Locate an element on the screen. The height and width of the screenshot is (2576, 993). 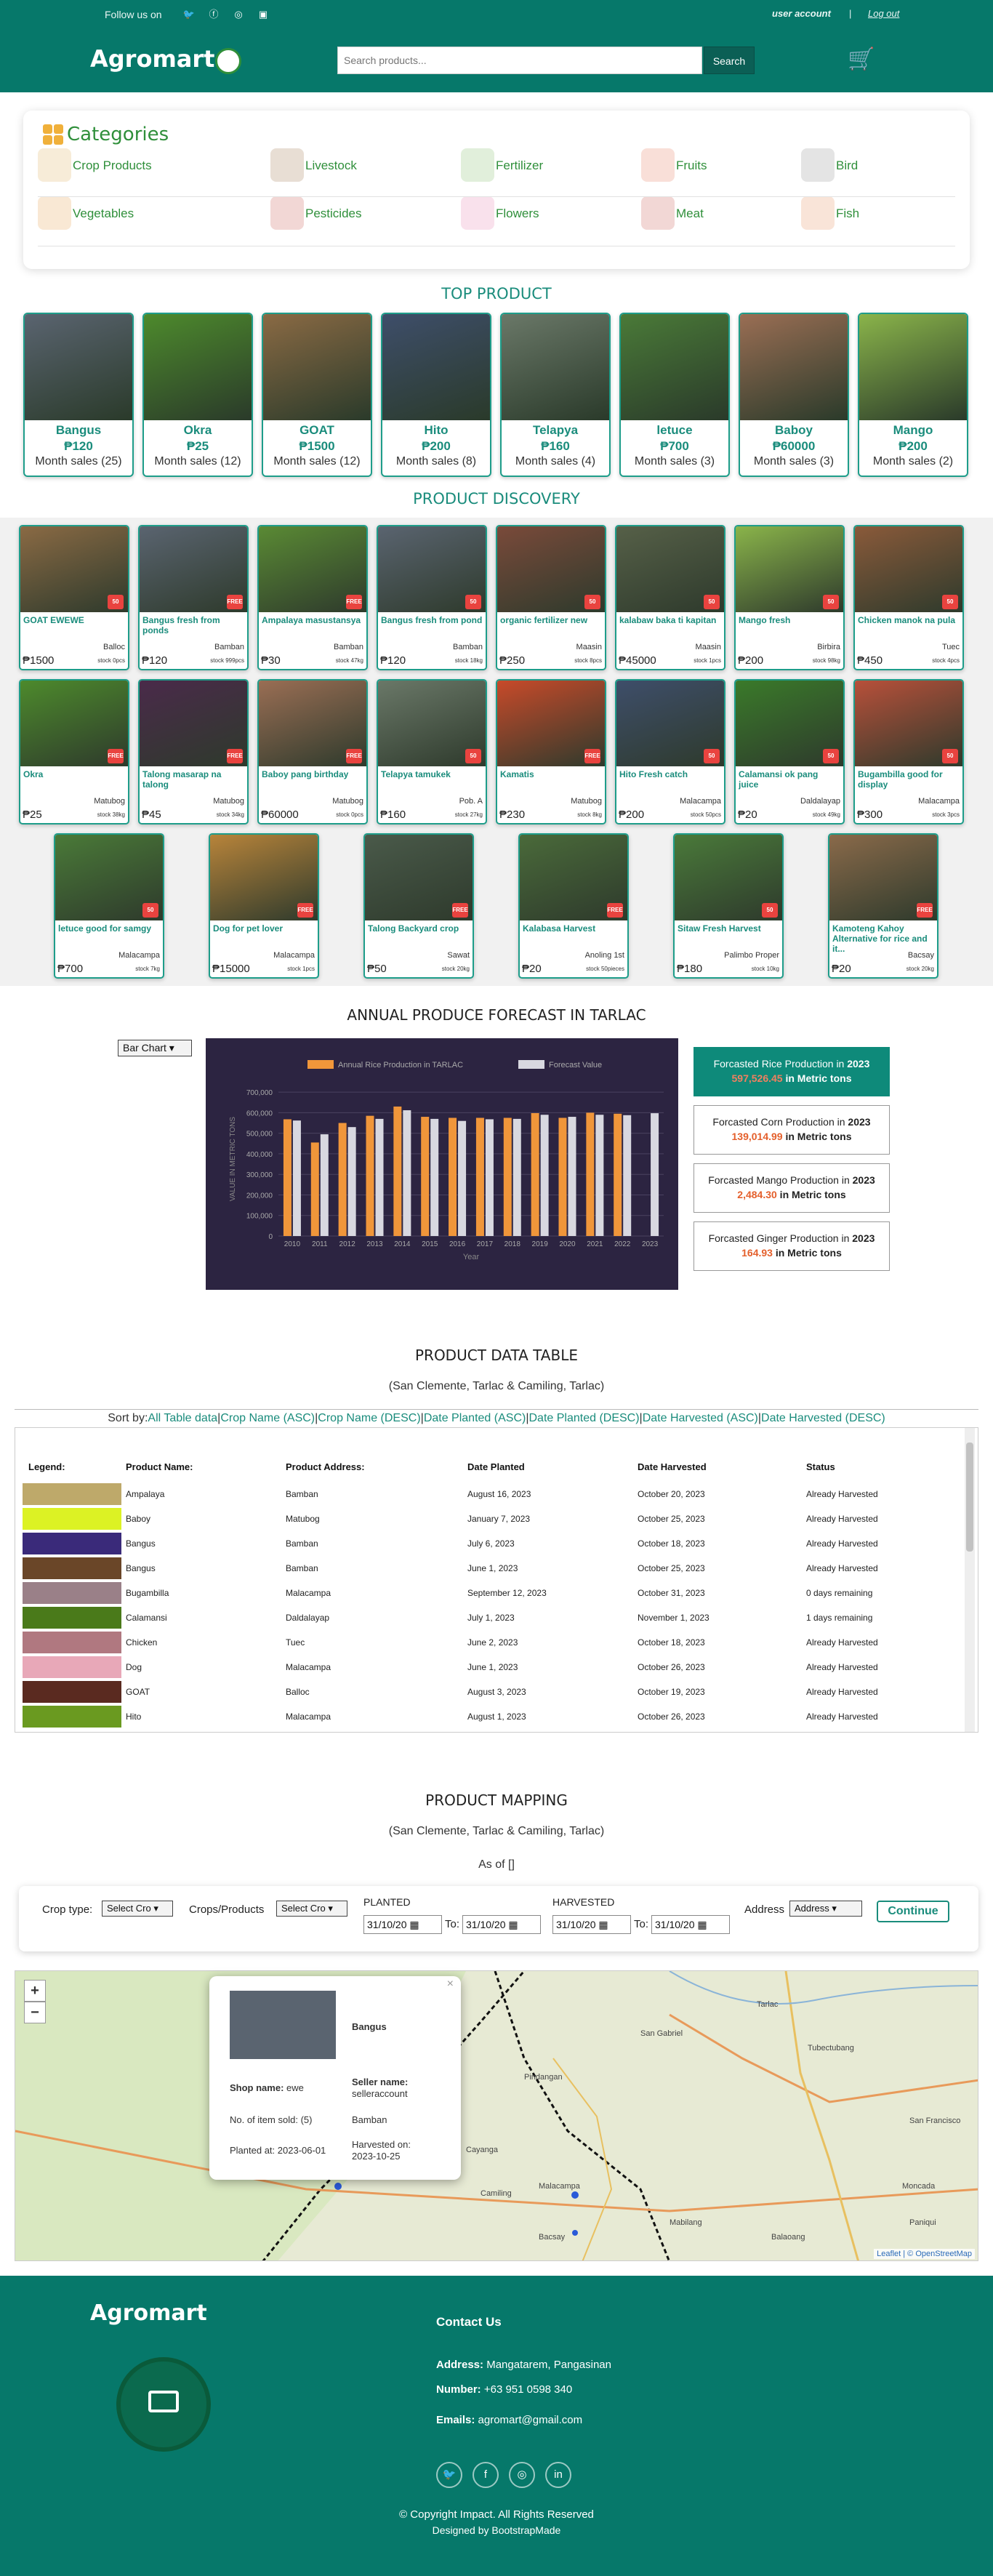
linkedin-icon: ▣ is located at coordinates (263, 15).